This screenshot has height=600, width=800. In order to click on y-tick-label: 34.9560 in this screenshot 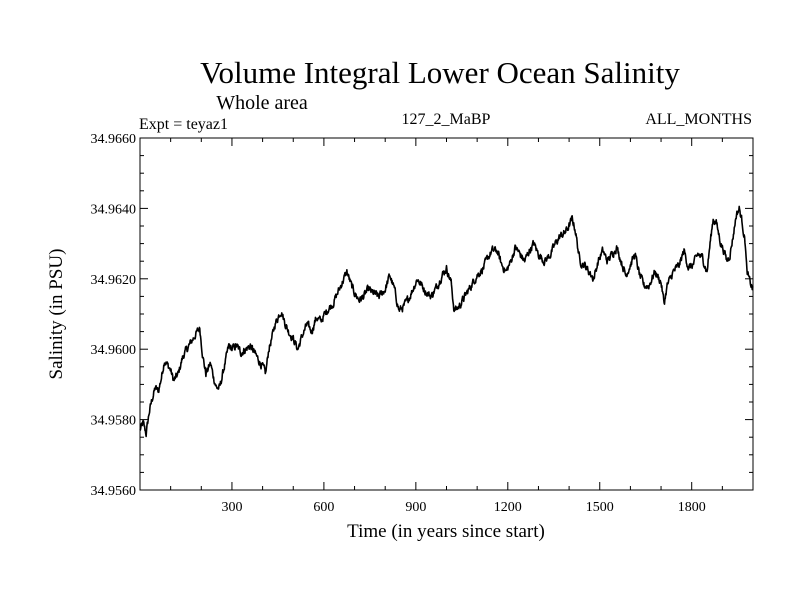, I will do `click(114, 491)`.